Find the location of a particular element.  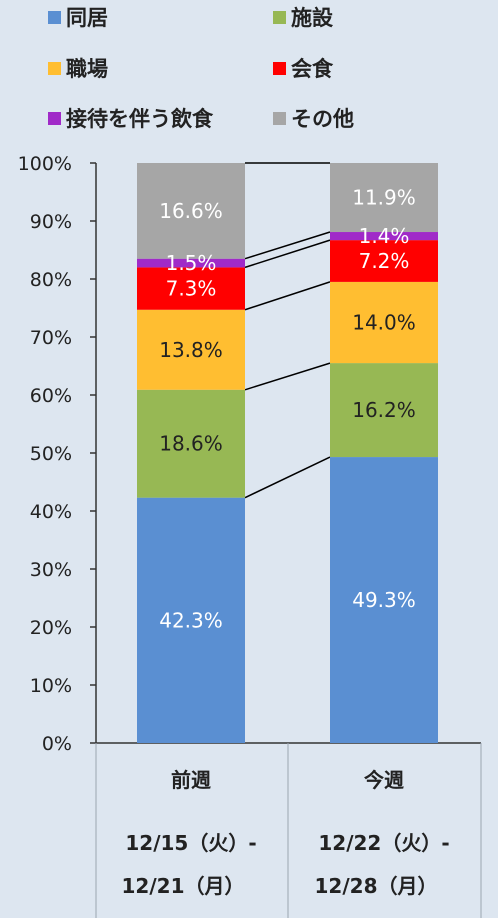

x-tick-label-range-start-prev: 12/15（火）- is located at coordinates (190, 843).